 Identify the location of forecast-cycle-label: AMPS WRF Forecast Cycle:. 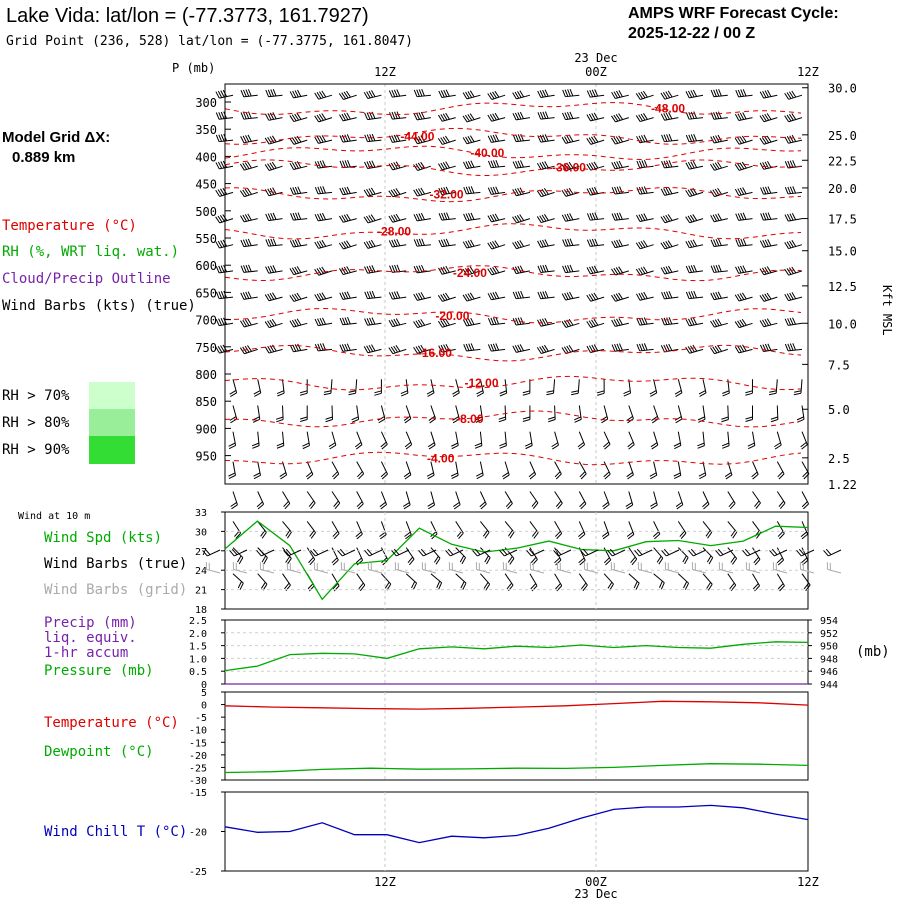
(733, 13).